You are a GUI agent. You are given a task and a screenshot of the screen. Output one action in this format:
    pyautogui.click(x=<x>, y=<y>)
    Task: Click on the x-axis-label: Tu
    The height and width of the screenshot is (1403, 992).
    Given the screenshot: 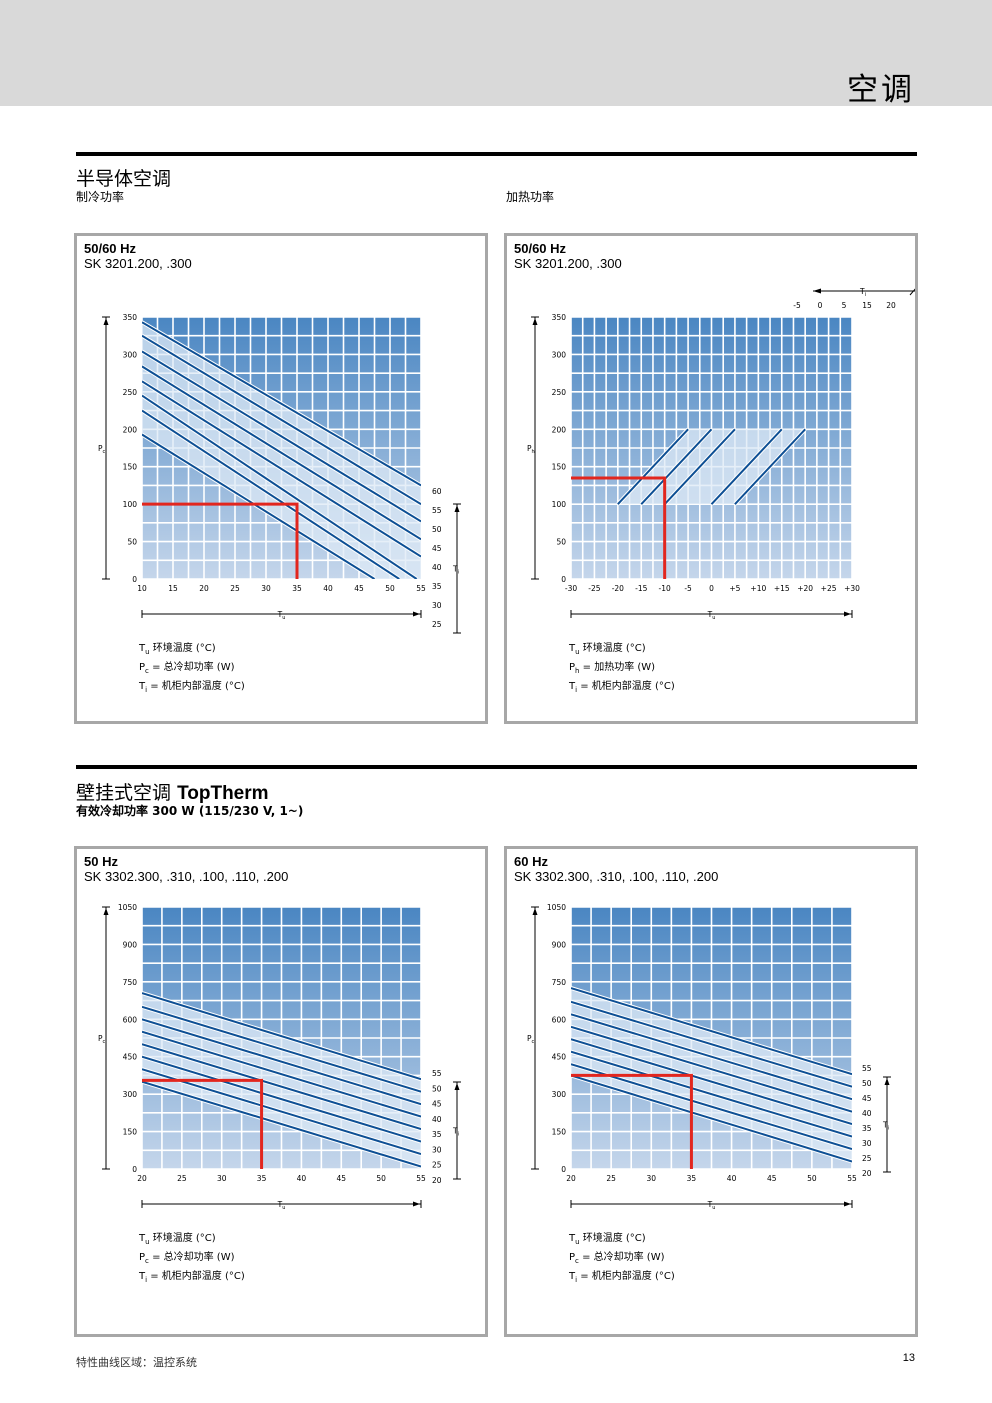 What is the action you would take?
    pyautogui.click(x=711, y=615)
    